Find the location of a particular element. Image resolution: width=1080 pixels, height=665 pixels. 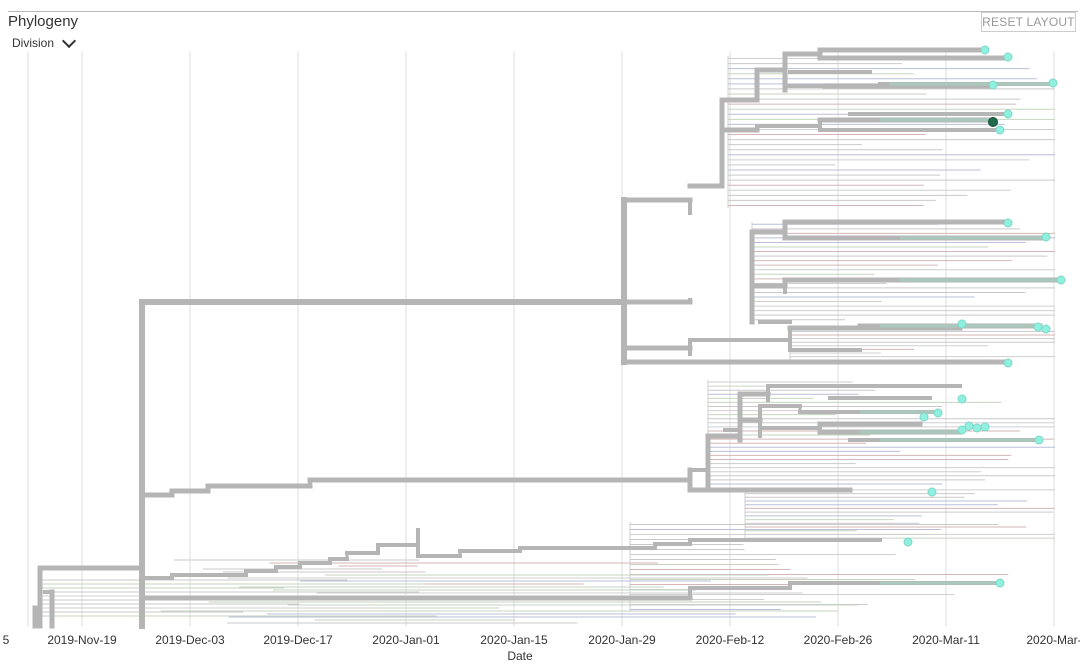

panel-top-border is located at coordinates (543, 11).